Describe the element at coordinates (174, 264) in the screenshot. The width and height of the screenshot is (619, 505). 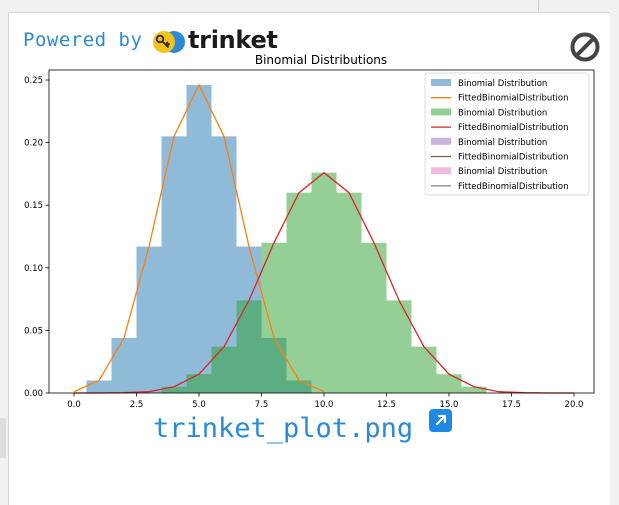
I see `bar-series1-x4` at that location.